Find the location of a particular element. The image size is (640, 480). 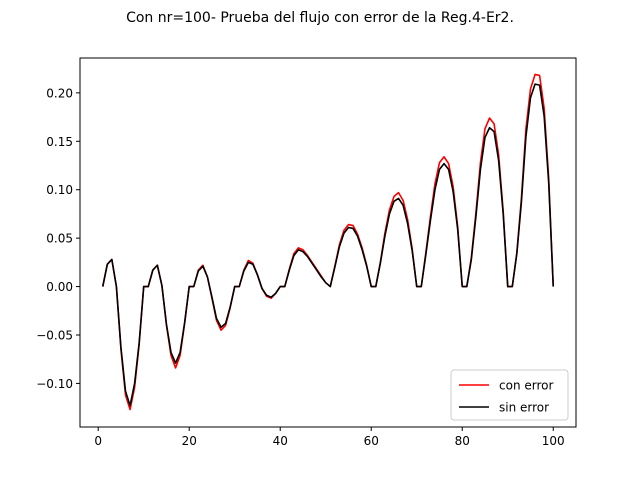

y-axis: −0.10 −0.05 0.00 0.05 0.10 0.15 0.20 is located at coordinates (58, 238).